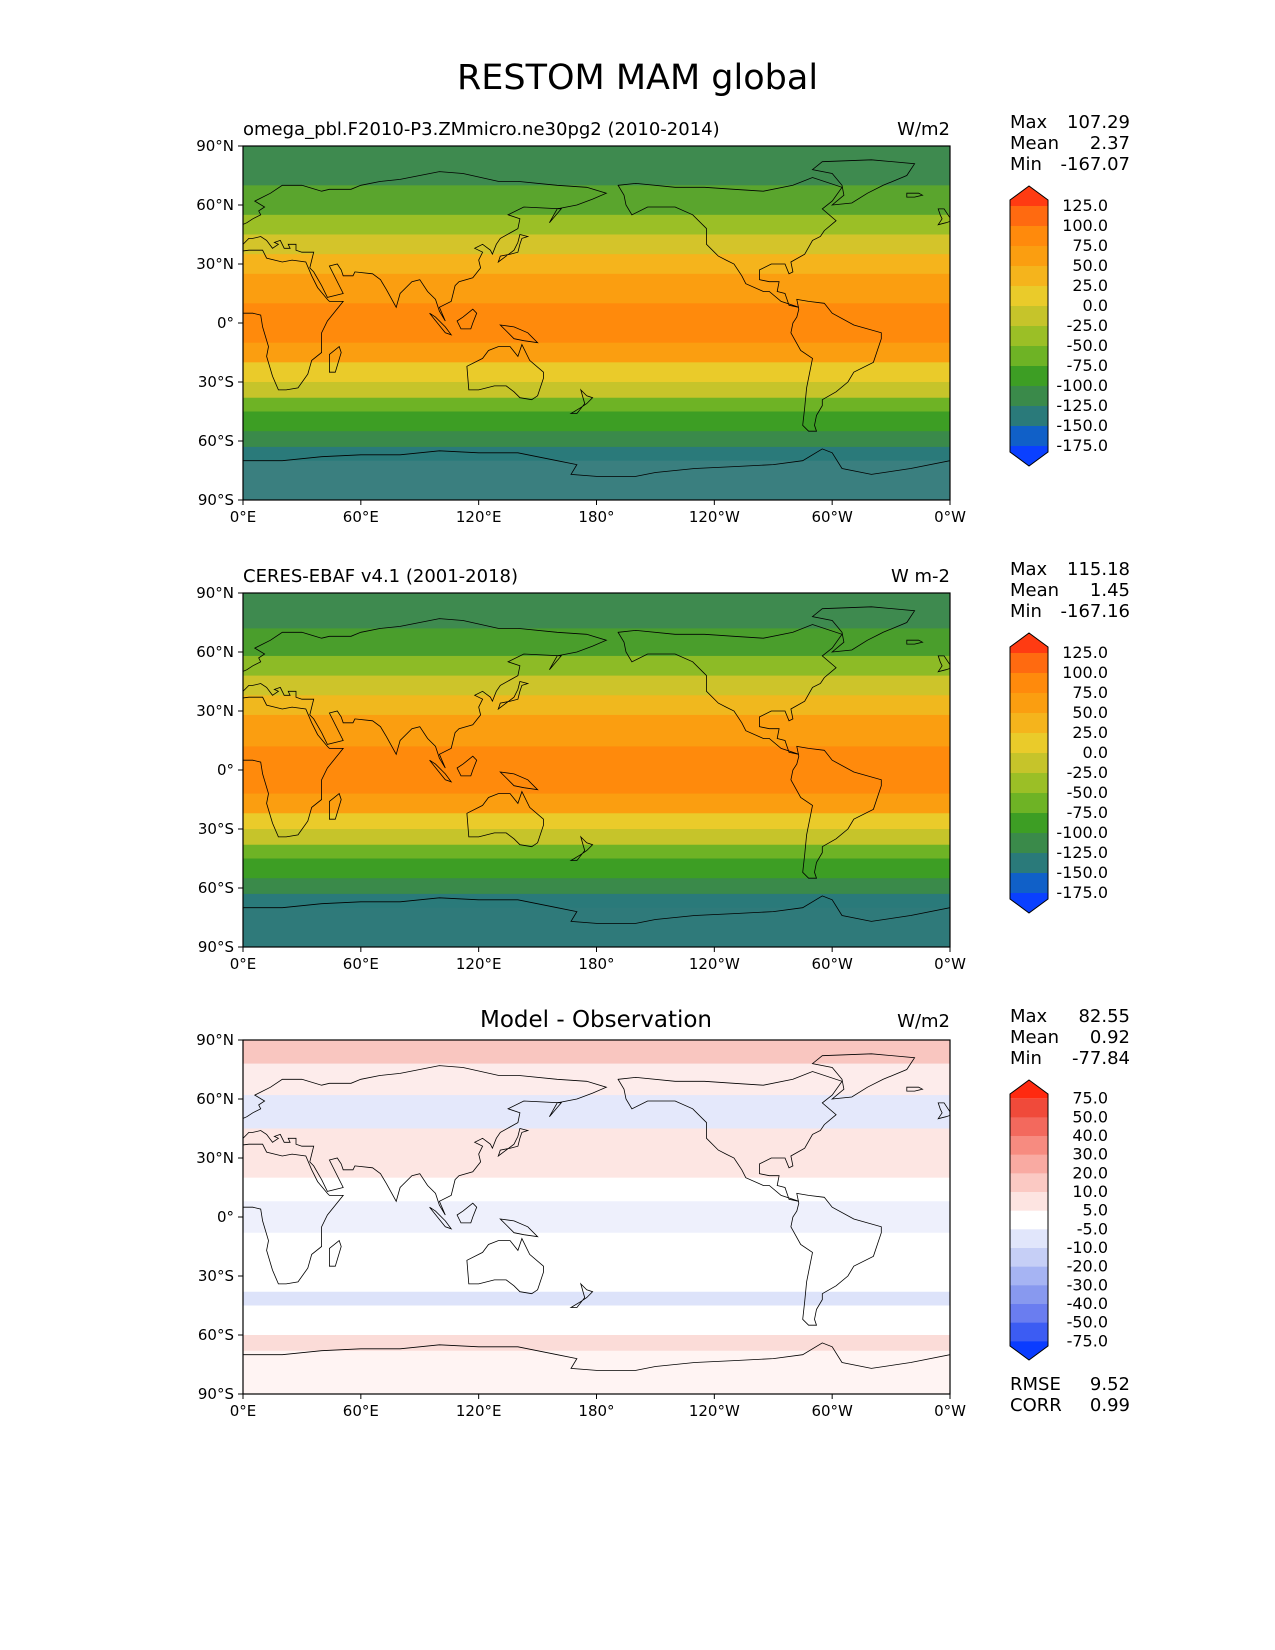 This screenshot has height=1650, width=1275. Describe the element at coordinates (1087, 772) in the screenshot. I see `colorbar-tick-label: -25.0` at that location.